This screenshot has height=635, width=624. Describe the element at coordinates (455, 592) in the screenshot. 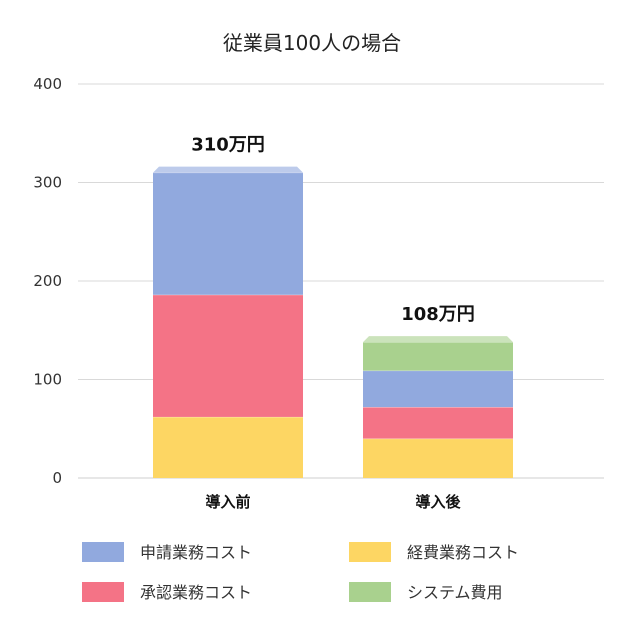

I see `legend-label: システム費用` at that location.